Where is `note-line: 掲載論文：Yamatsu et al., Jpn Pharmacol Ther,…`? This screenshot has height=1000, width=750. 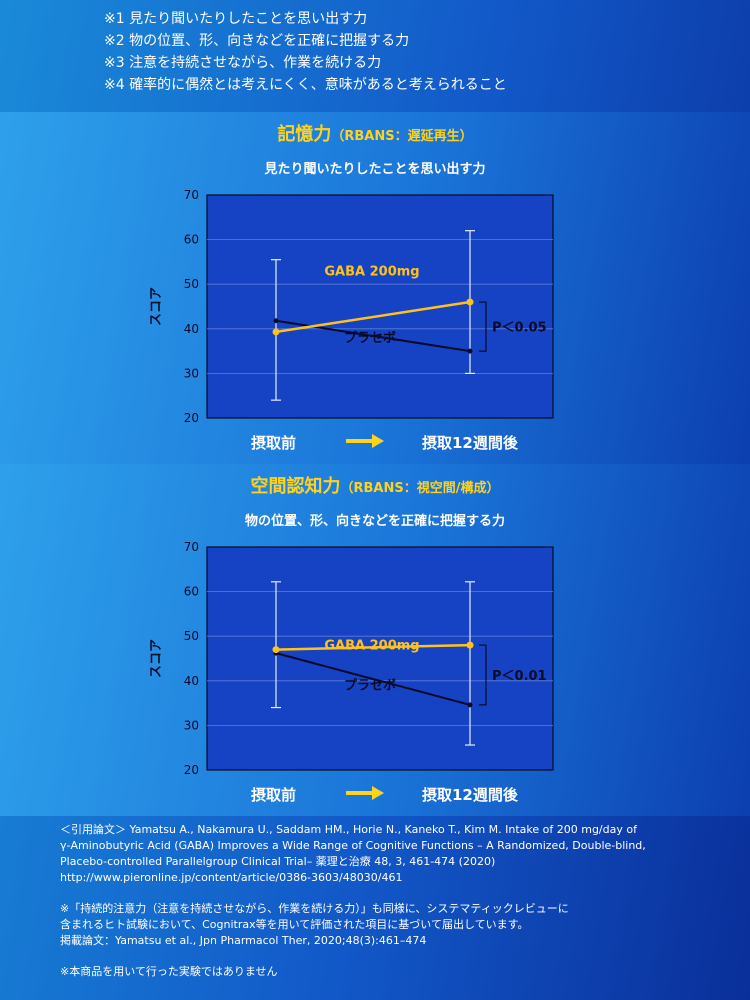
note-line: 掲載論文：Yamatsu et al., Jpn Pharmacol Ther,… is located at coordinates (243, 940).